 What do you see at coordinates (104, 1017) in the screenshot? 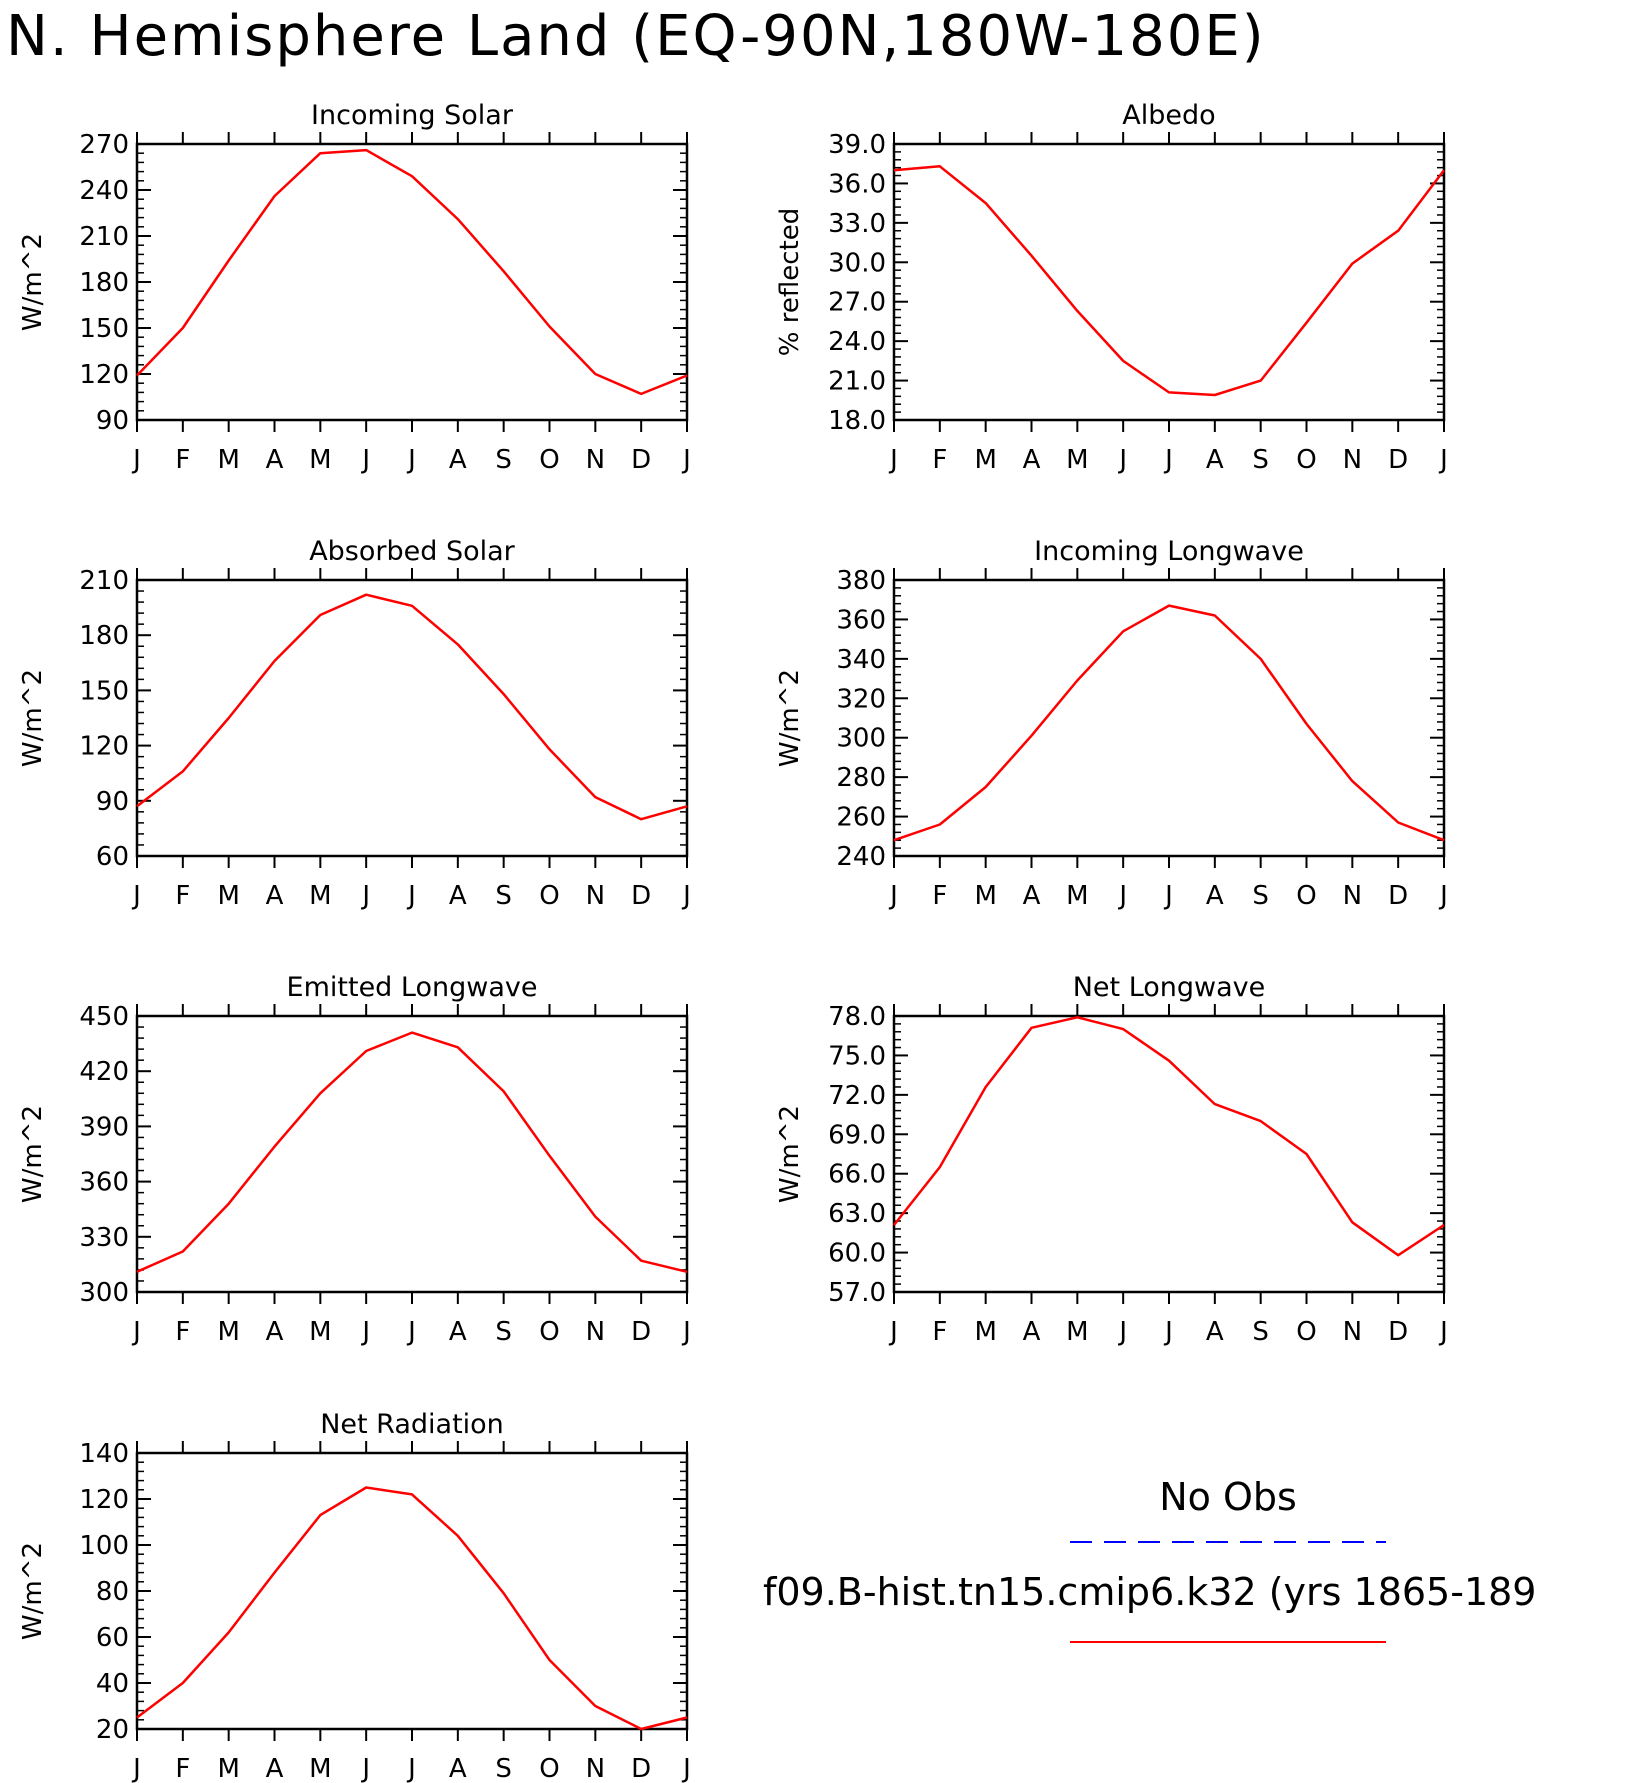
I see `y-tick-label: 450` at bounding box center [104, 1017].